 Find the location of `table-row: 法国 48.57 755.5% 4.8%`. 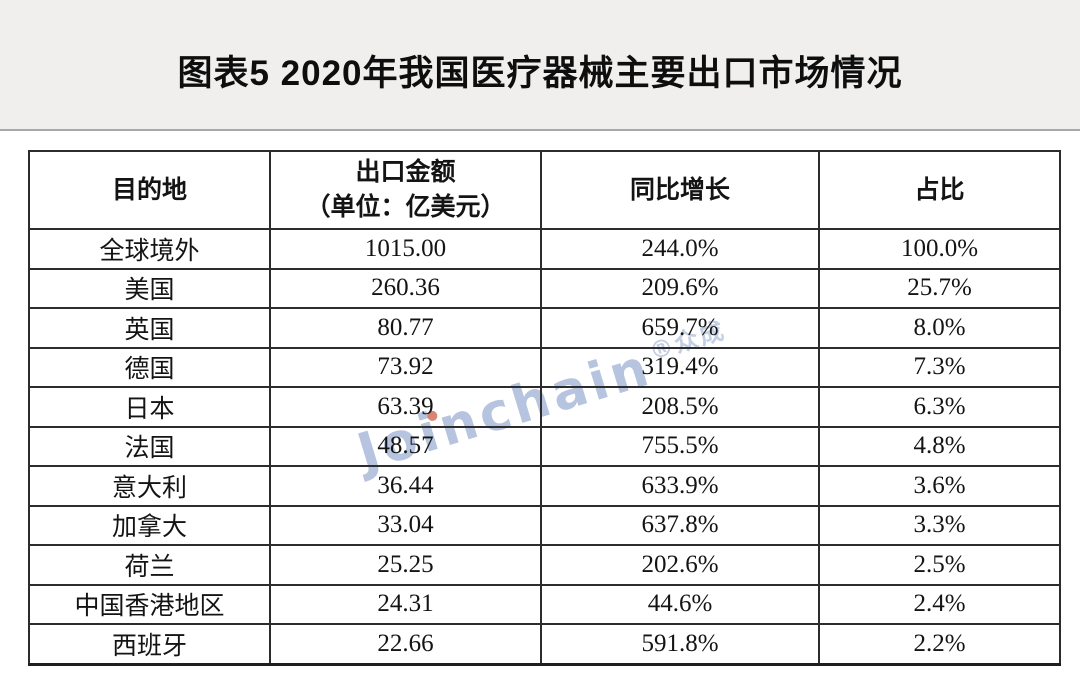

table-row: 法国 48.57 755.5% 4.8% is located at coordinates (544, 446).